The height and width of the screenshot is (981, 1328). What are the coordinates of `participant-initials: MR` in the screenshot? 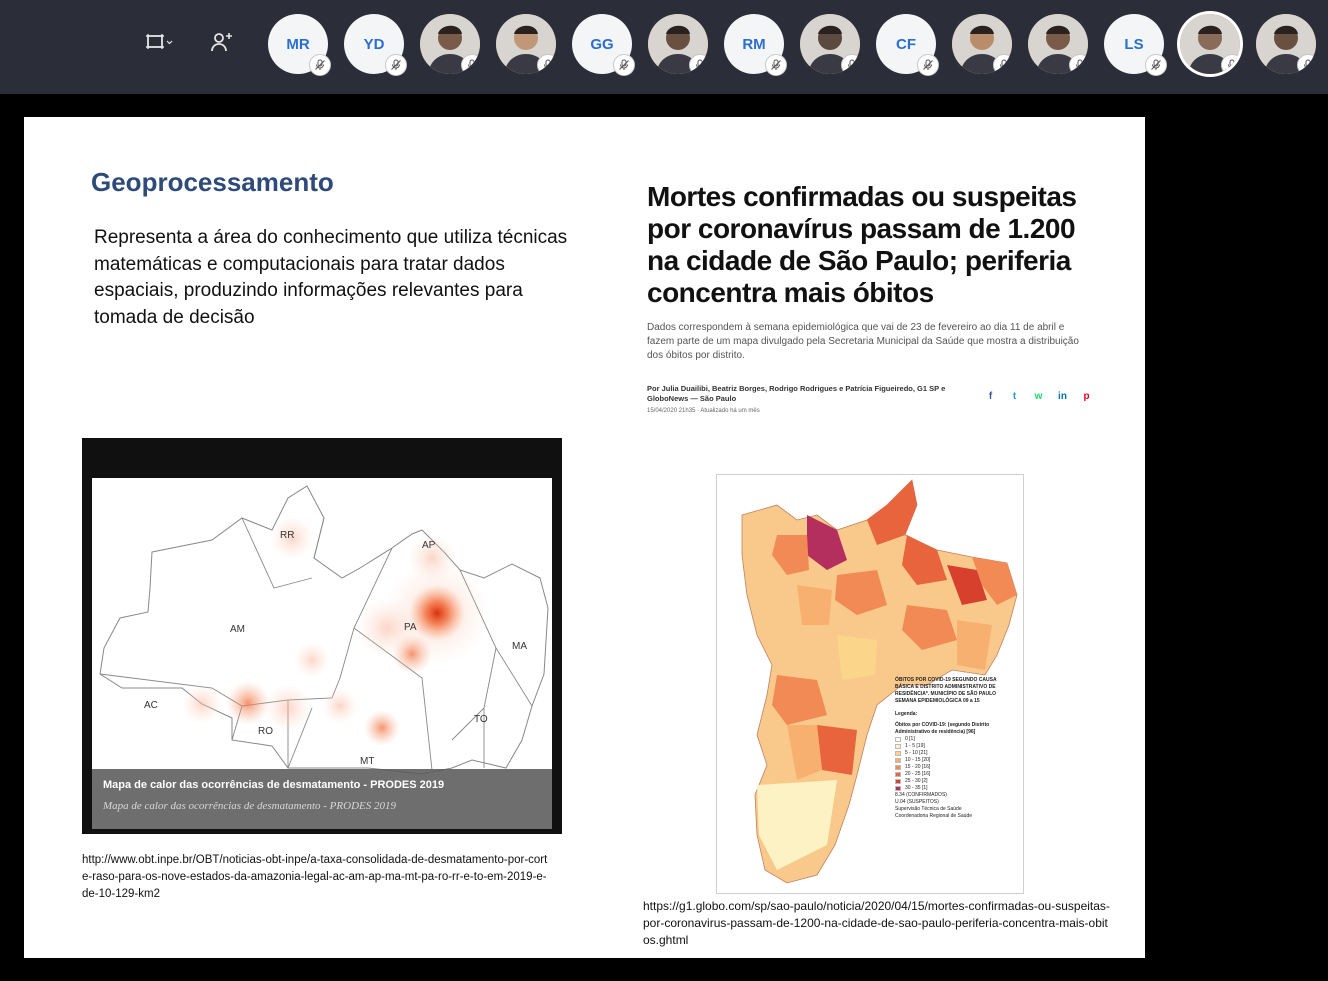 It's located at (298, 44).